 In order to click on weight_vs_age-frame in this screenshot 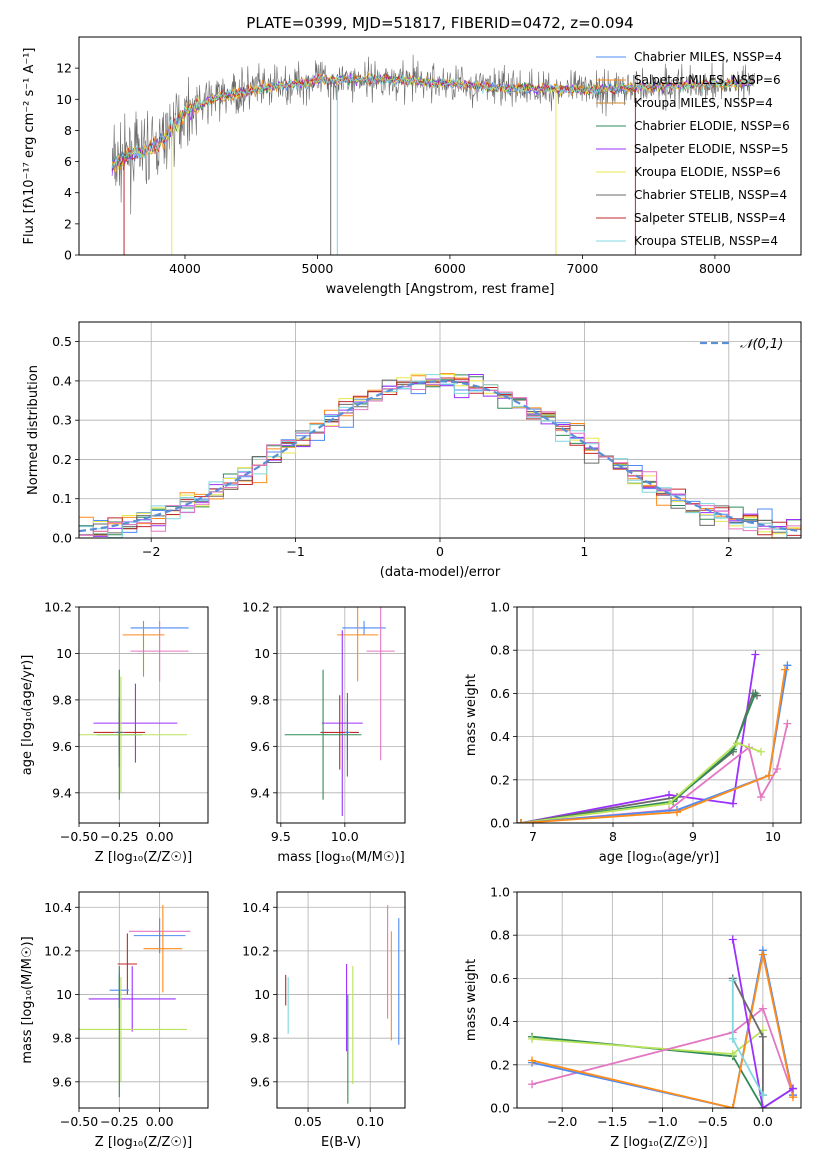, I will do `click(659, 715)`.